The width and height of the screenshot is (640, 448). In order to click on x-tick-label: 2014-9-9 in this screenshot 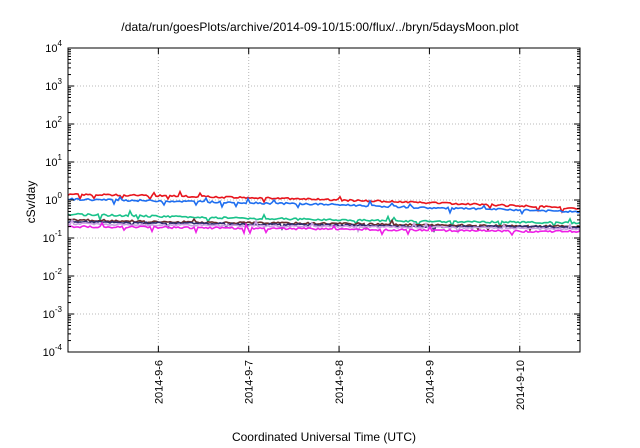, I will do `click(430, 382)`.